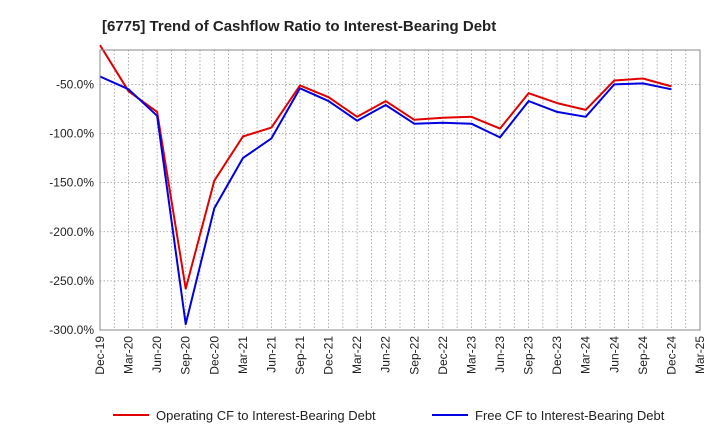  What do you see at coordinates (71, 281) in the screenshot?
I see `y-tick-label: -250.0%` at bounding box center [71, 281].